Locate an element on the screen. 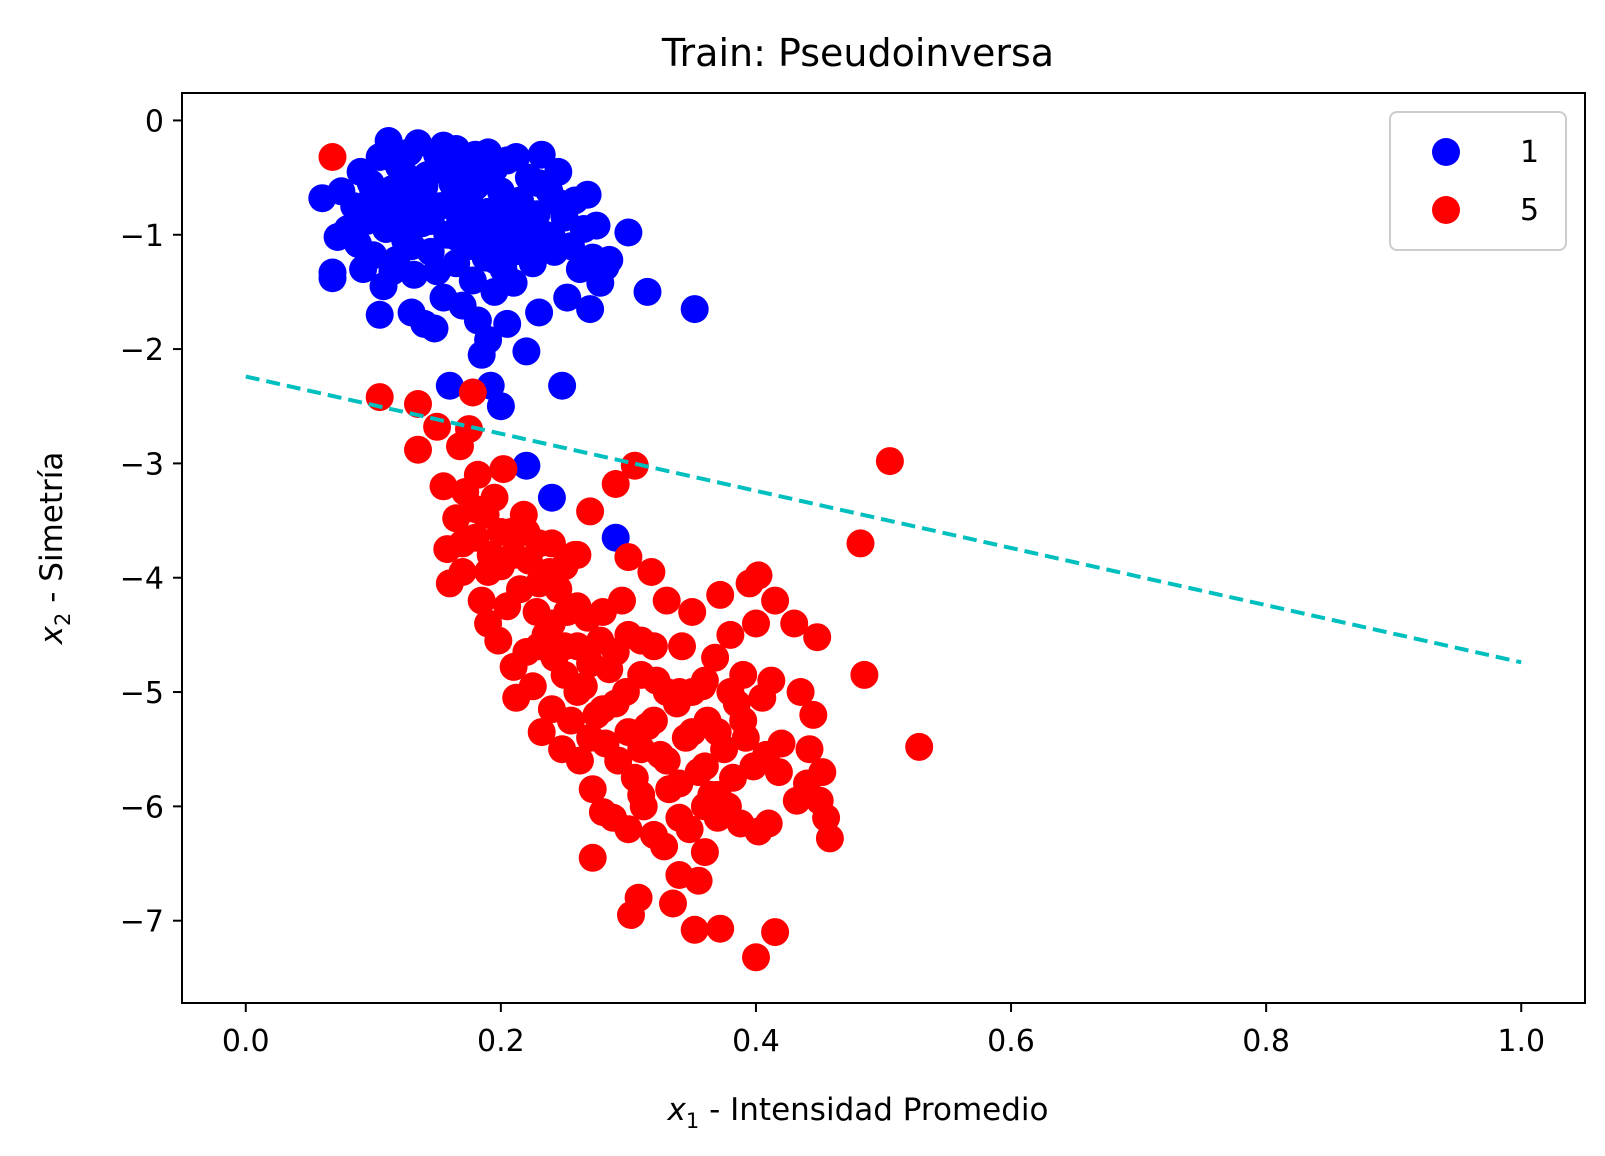  x-axis-ticks: 0.0 0.2 0.4 0.6 0.8 1.0 is located at coordinates (883, 1031).